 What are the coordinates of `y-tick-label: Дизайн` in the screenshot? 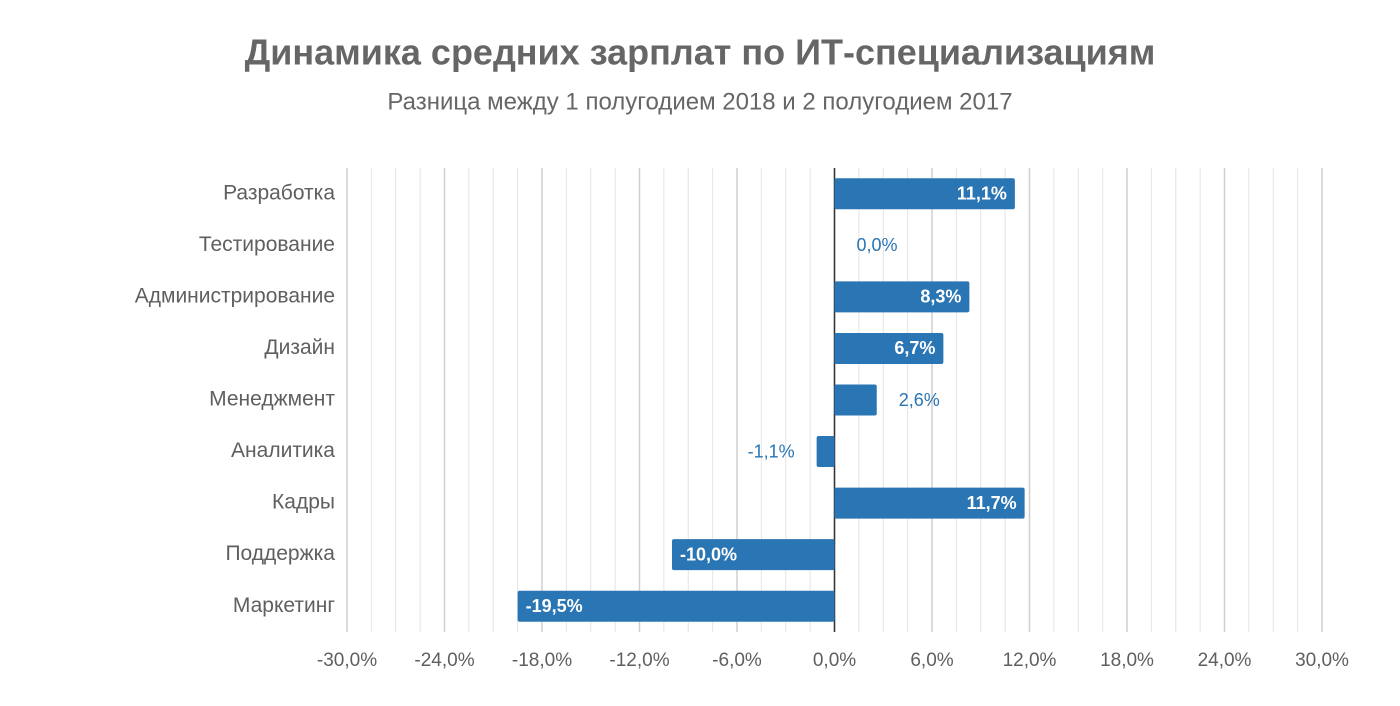 It's located at (299, 347).